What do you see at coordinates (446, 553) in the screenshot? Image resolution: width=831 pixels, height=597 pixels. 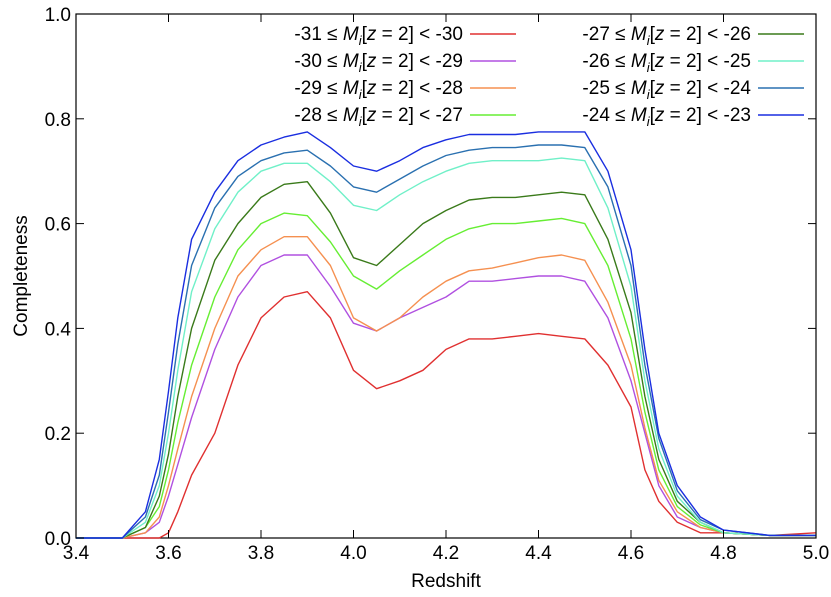 I see `x-tick-label: 4.2` at bounding box center [446, 553].